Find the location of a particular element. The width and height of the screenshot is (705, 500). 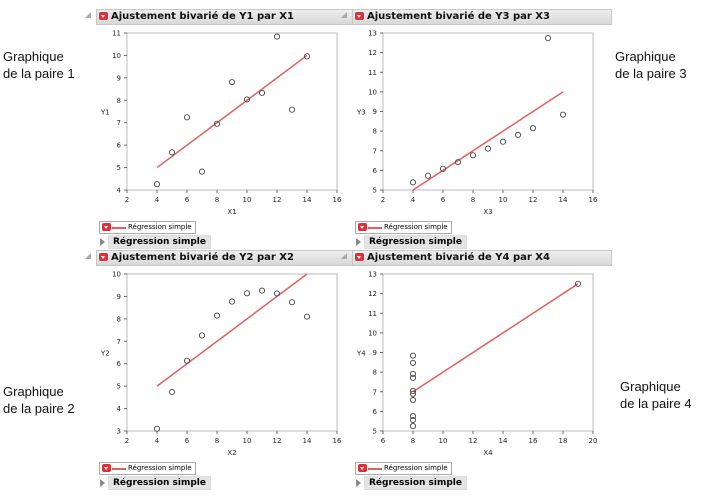

caption-pair-2: Graphique de la paire 2 is located at coordinates (39, 400).